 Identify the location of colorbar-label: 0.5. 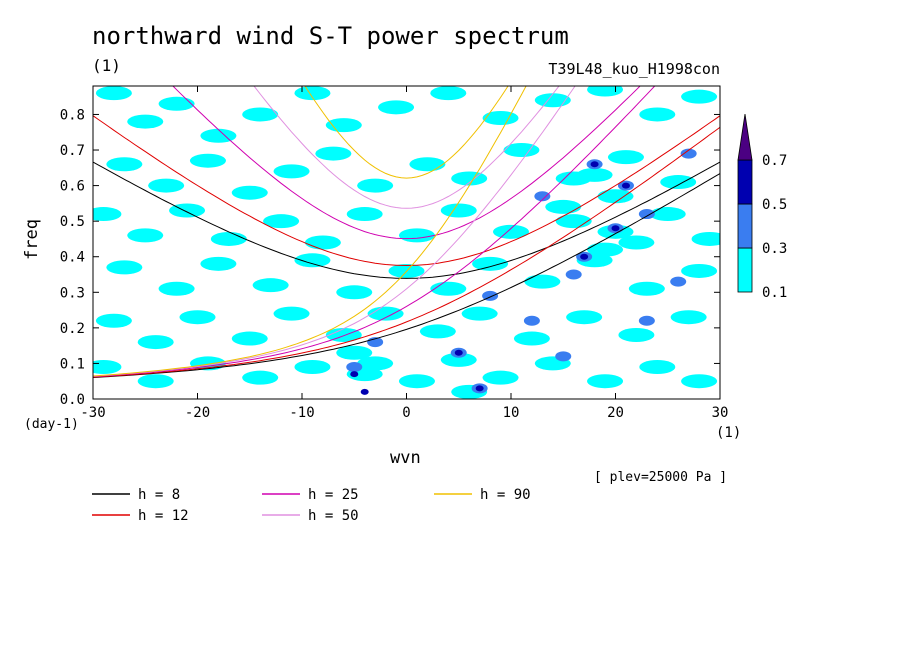
(774, 205).